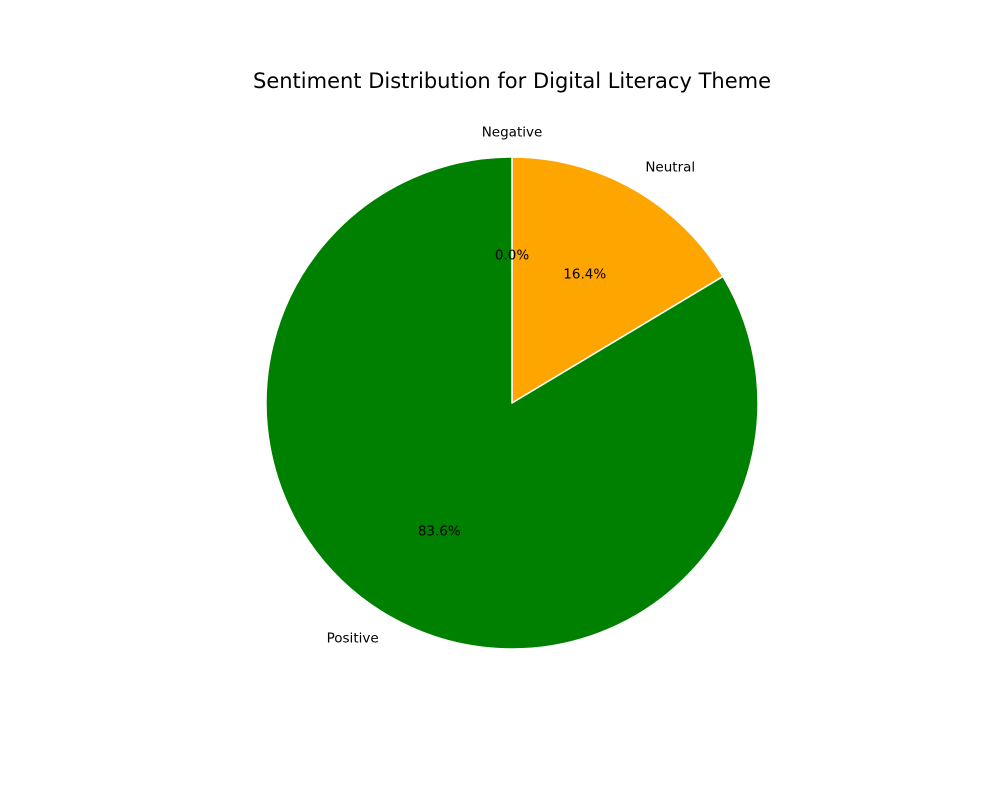 This screenshot has width=1000, height=800. Describe the element at coordinates (670, 168) in the screenshot. I see `slice-label-neutral: Neutral` at that location.